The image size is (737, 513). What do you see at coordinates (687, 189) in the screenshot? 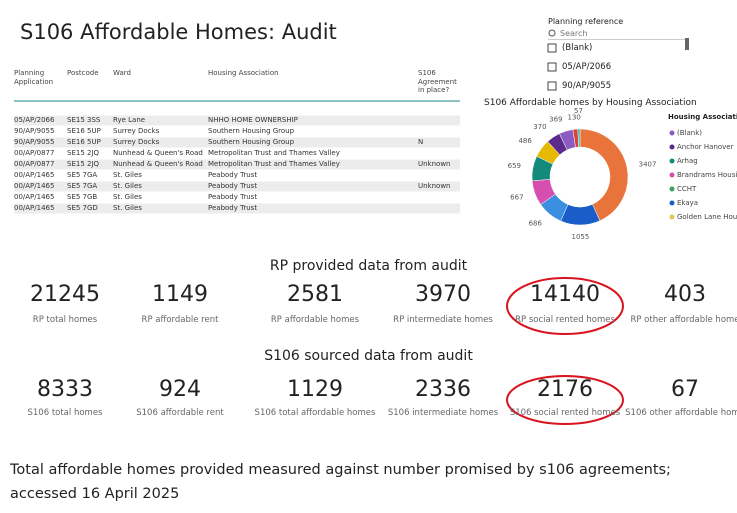
I see `legend-item: CCHT` at bounding box center [687, 189].